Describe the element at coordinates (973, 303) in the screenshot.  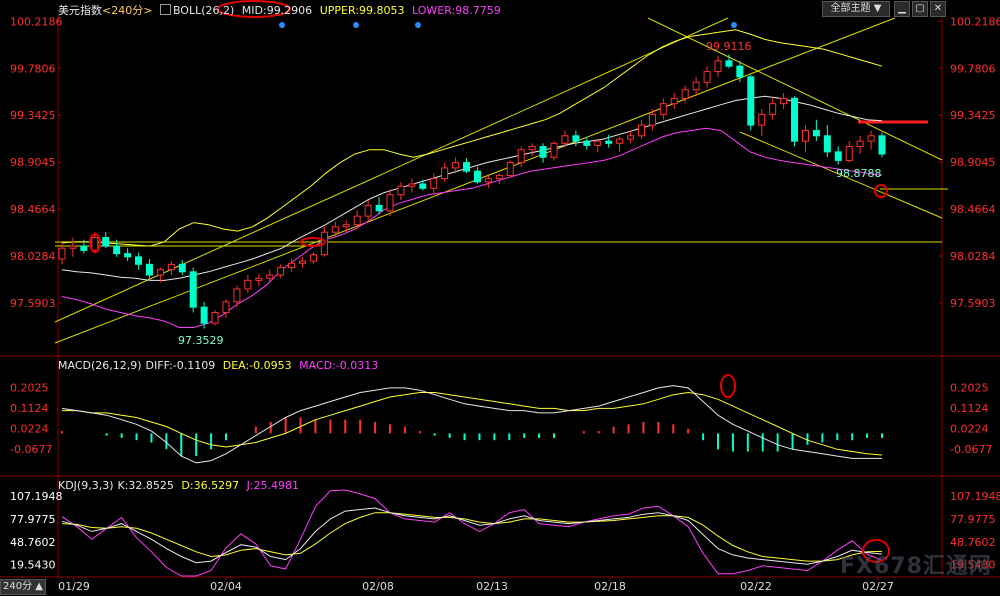
I see `price-tick-label-right: 97.5903` at that location.